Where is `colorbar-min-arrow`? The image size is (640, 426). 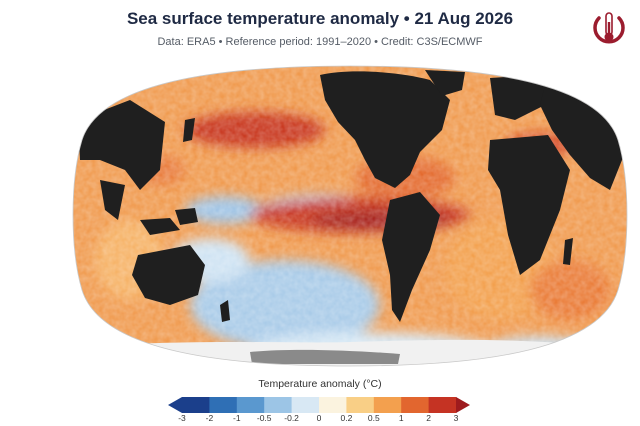
colorbar-min-arrow is located at coordinates (175, 405).